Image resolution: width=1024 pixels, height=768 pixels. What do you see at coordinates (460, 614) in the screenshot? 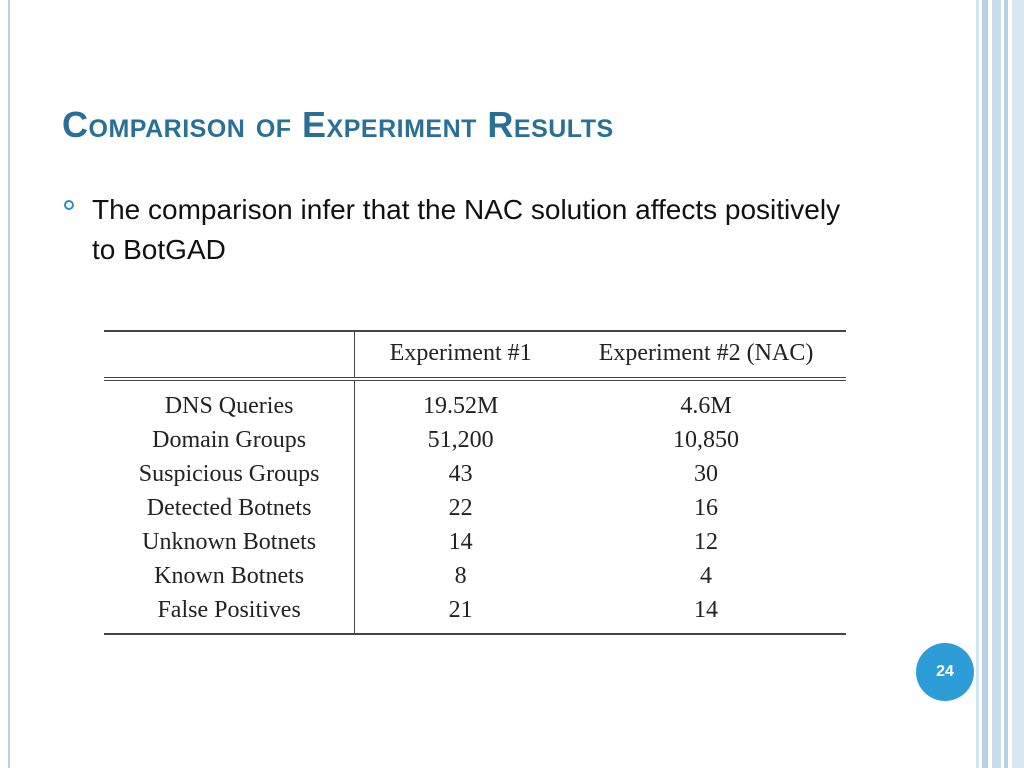
I see `cell-exp1: 21` at bounding box center [460, 614].